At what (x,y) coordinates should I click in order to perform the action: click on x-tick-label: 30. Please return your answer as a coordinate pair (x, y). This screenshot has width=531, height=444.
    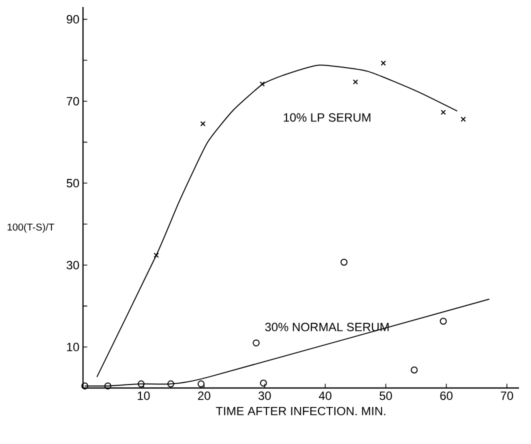
    Looking at the image, I should click on (264, 396).